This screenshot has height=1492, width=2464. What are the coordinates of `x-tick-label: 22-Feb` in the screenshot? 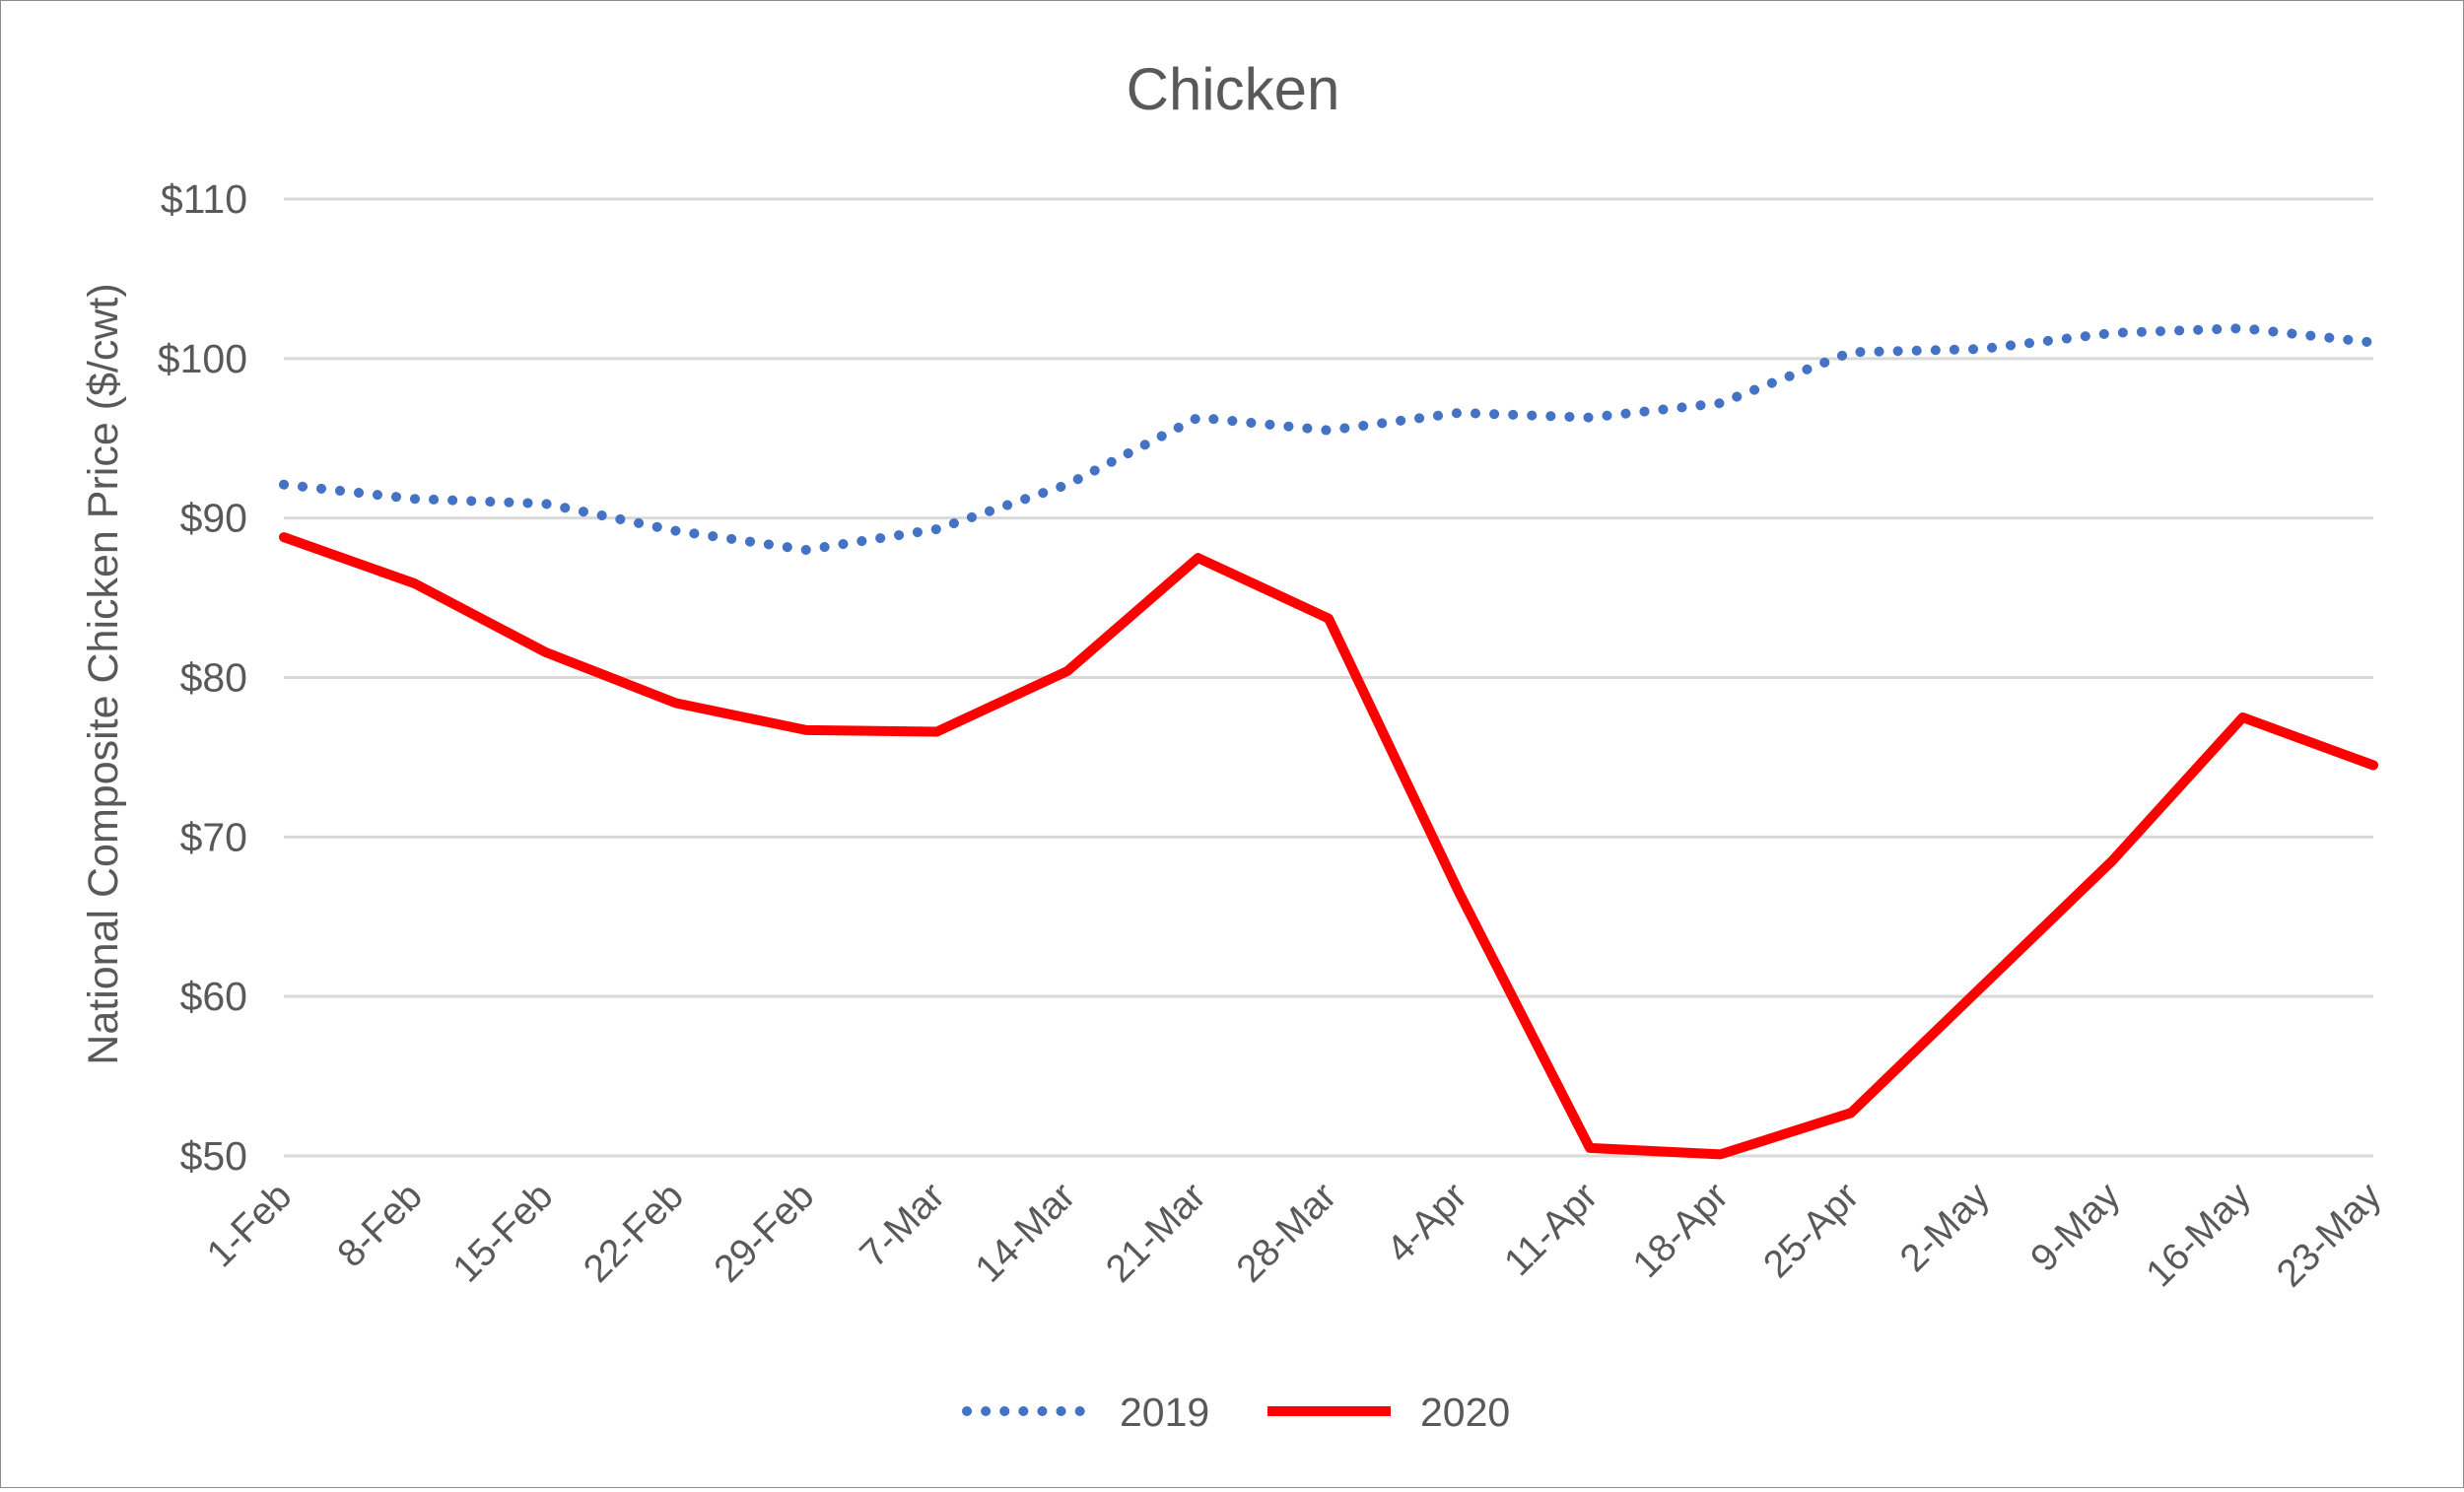 It's located at (634, 1233).